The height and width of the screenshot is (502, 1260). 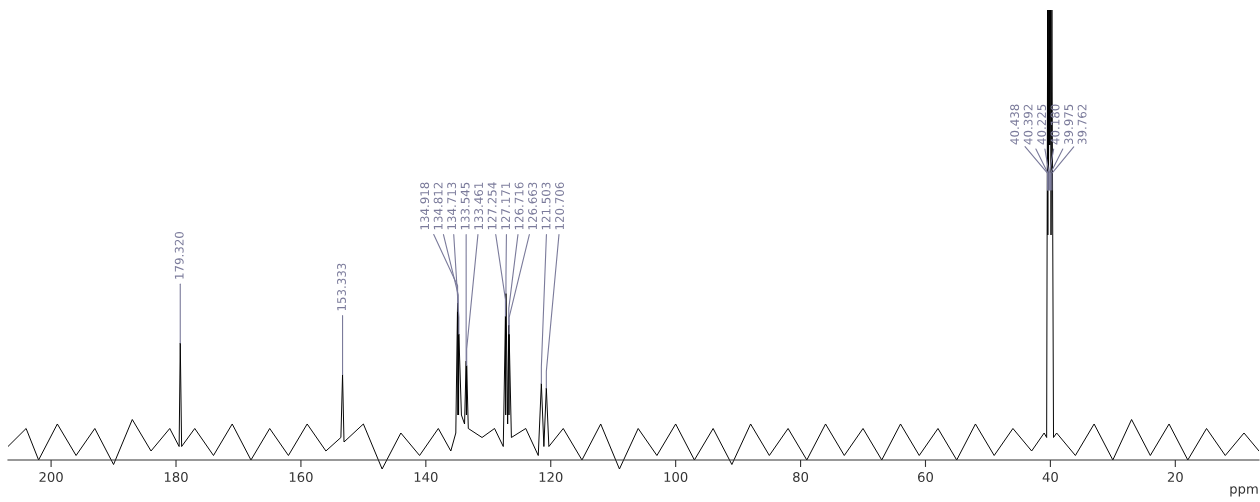 What do you see at coordinates (1015, 124) in the screenshot?
I see `annotation: 40.438` at bounding box center [1015, 124].